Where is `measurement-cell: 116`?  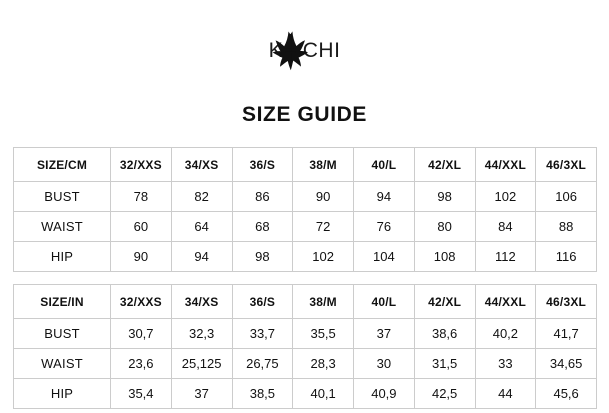
measurement-cell: 116 is located at coordinates (566, 256).